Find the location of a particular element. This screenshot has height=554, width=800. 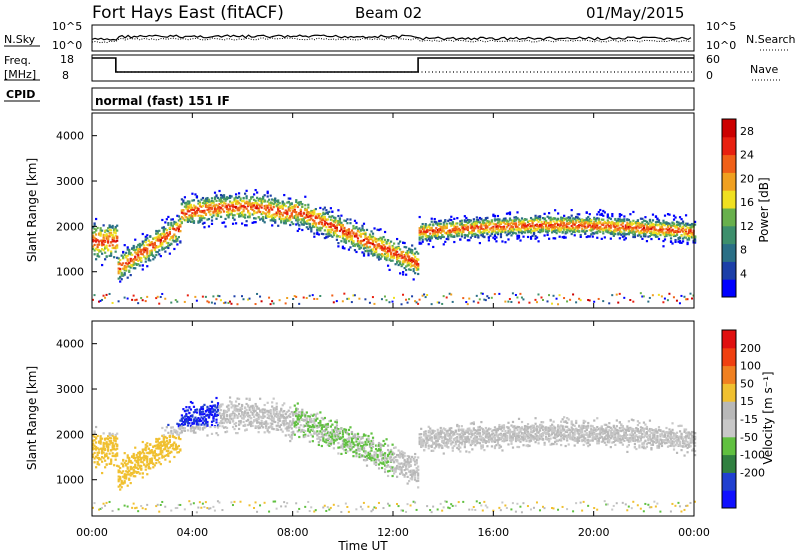

noise-right-label: N.Search is located at coordinates (771, 39).